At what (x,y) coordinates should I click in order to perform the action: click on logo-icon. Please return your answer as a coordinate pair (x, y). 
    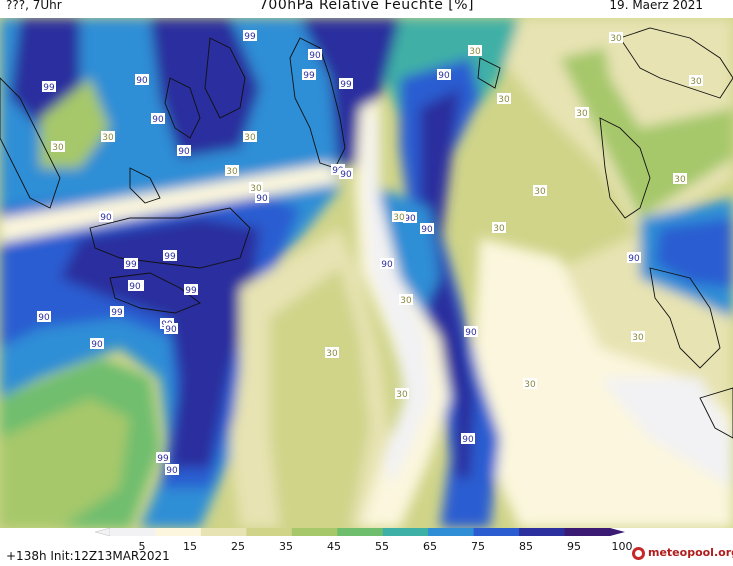
    Looking at the image, I should click on (638, 553).